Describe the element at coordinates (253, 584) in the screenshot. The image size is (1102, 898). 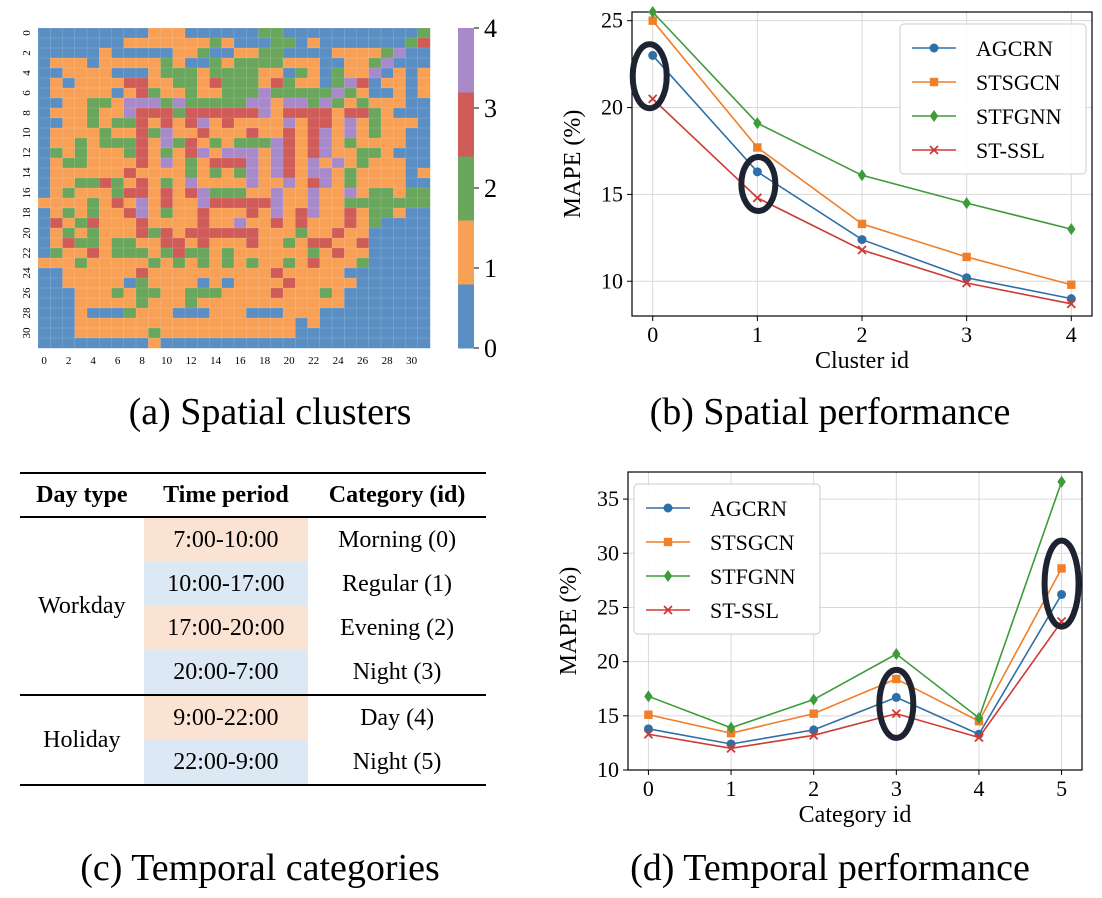
I see `table-row: 10:00-17:00 Regular (1)` at that location.